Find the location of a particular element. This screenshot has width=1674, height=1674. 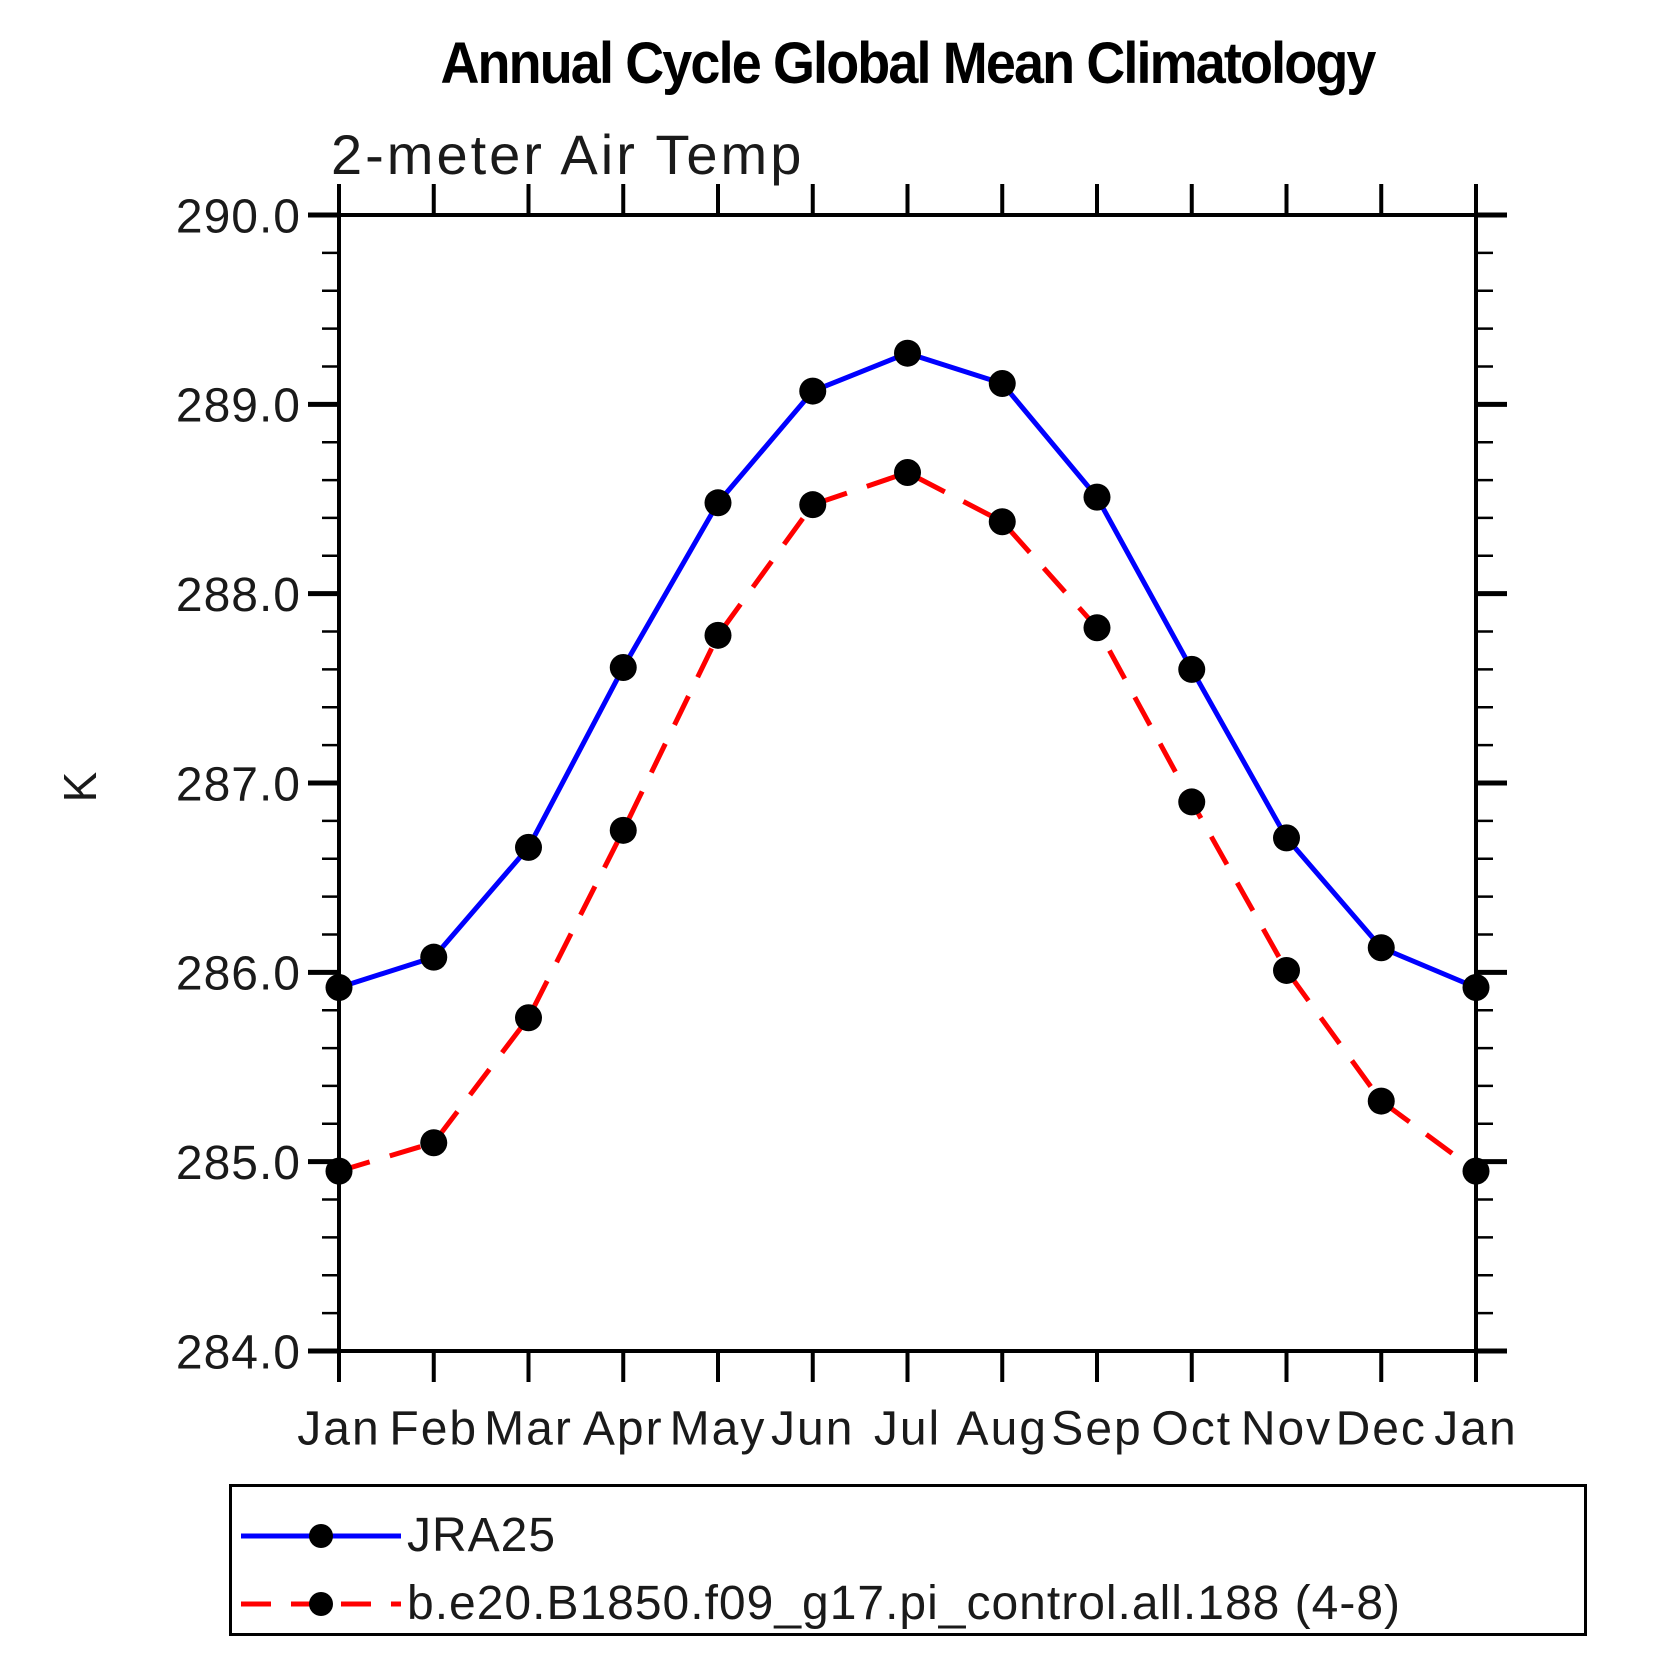

x-tick-label: Apr is located at coordinates (623, 1428).